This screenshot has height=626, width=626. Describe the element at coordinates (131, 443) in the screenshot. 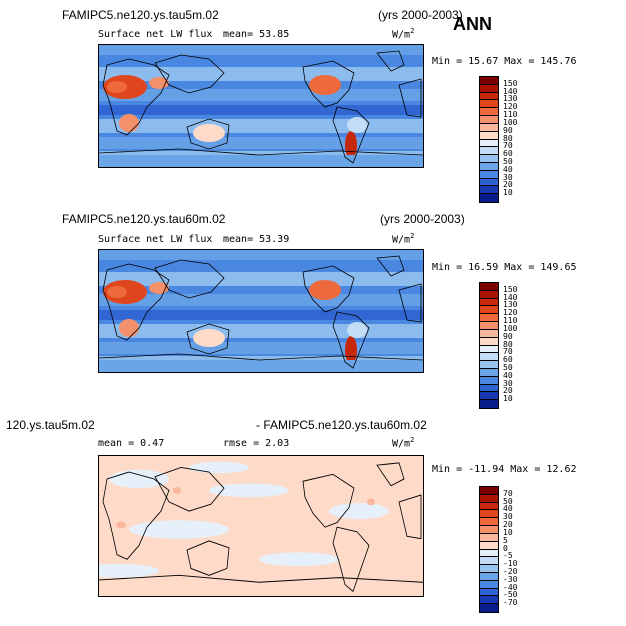

I see `panel3-mean: mean = 0.47` at that location.